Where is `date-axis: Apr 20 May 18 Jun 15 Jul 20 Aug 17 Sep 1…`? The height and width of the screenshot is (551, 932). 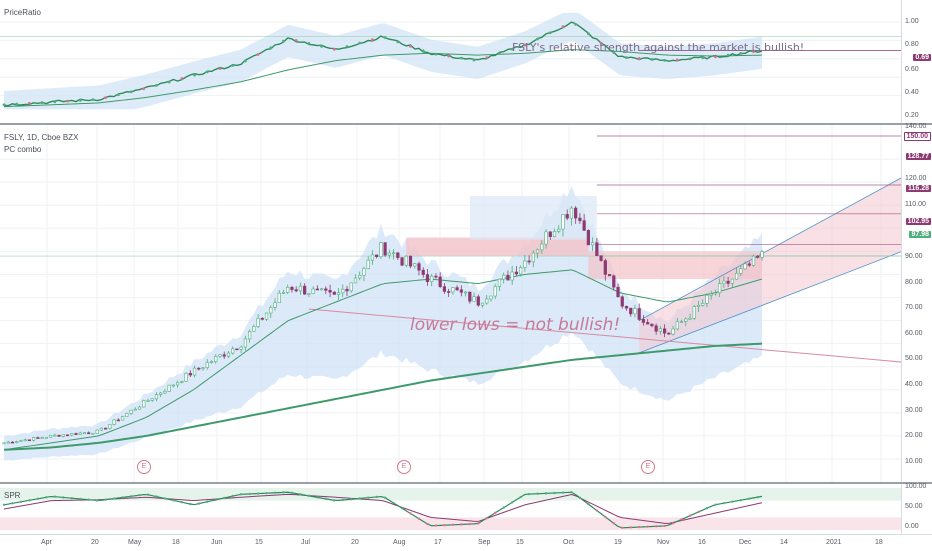 date-axis: Apr 20 May 18 Jun 15 Jul 20 Aug 17 Sep 1… is located at coordinates (466, 542).